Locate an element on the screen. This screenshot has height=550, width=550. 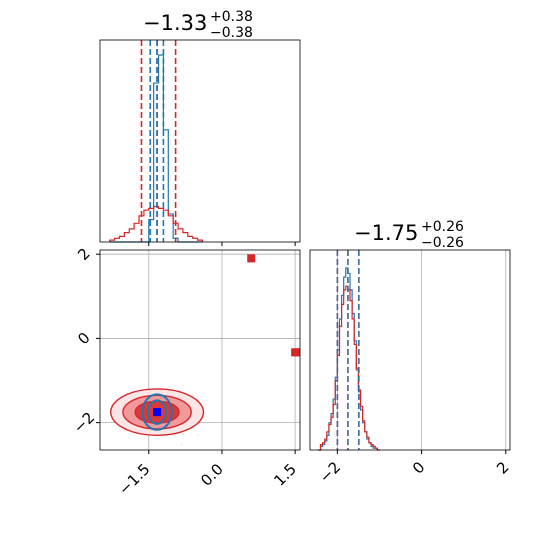
marginal-x-hist-red is located at coordinates (156, 223).